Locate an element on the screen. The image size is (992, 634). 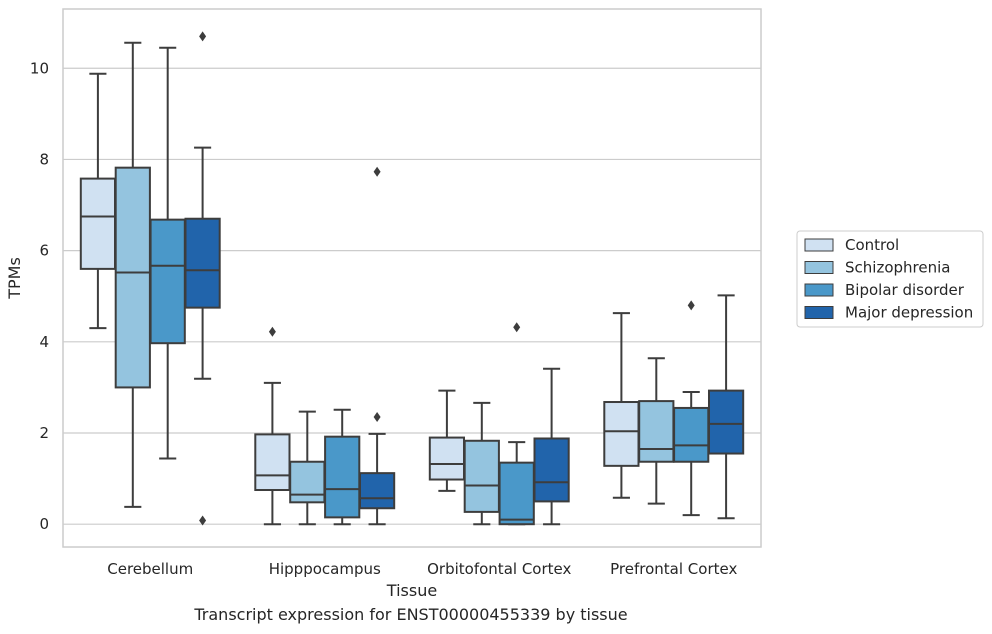
x-tick-label: Cerebellum is located at coordinates (150, 569).